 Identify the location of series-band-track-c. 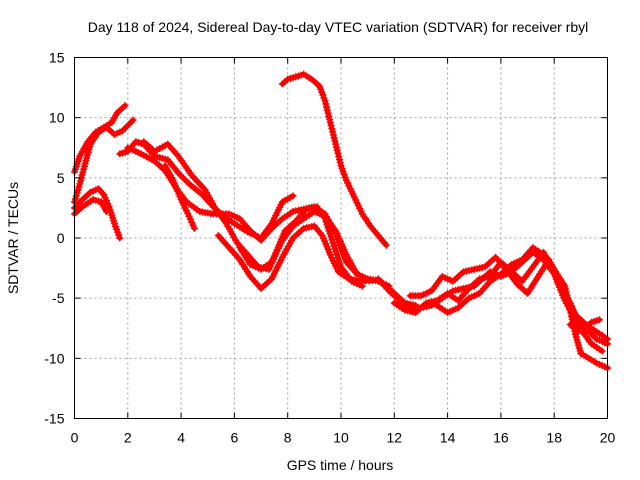
(97, 213).